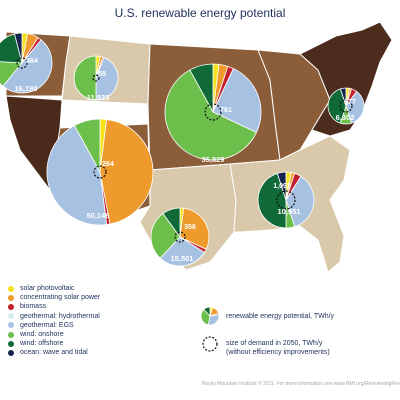  What do you see at coordinates (100, 172) in the screenshot?
I see `pie-southwest-demand-circle` at bounding box center [100, 172].